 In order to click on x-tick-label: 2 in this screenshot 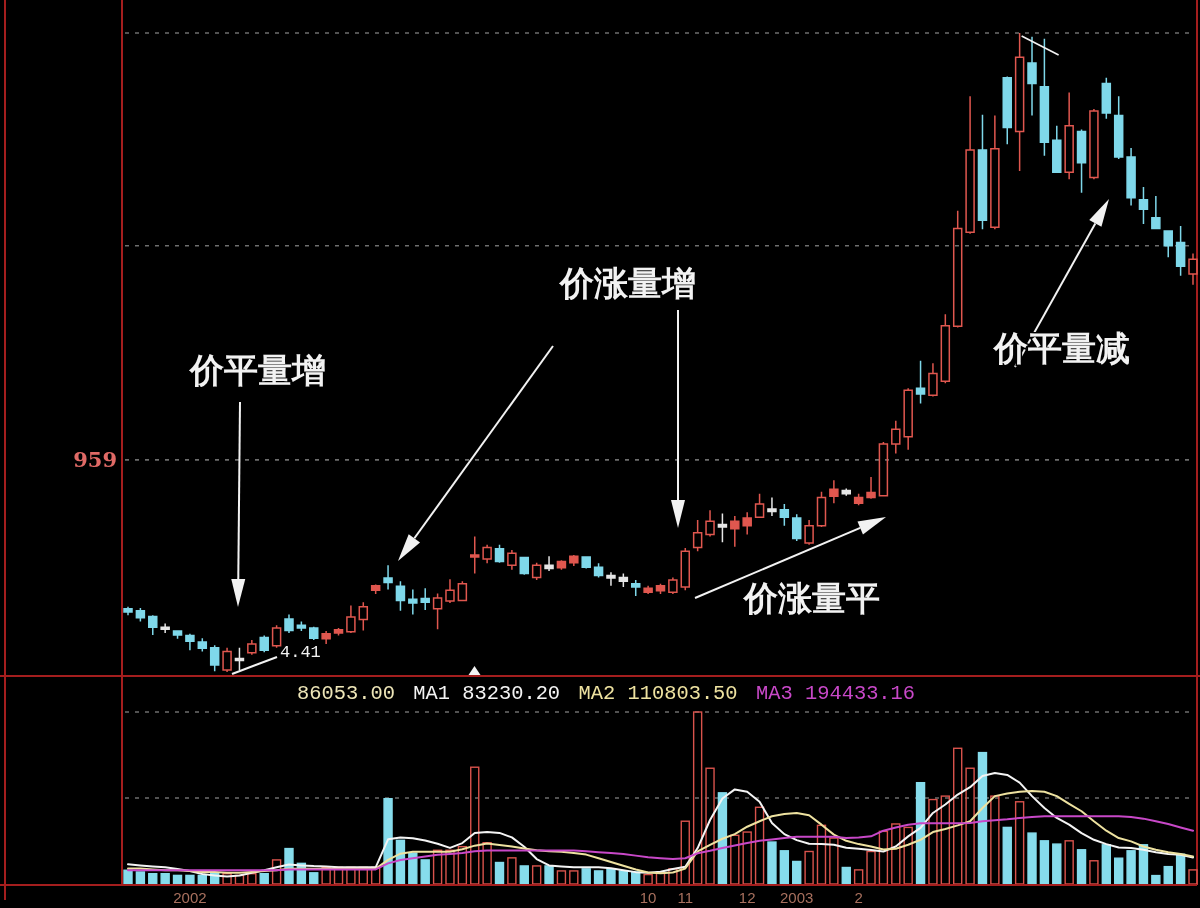, I will do `click(858, 897)`.